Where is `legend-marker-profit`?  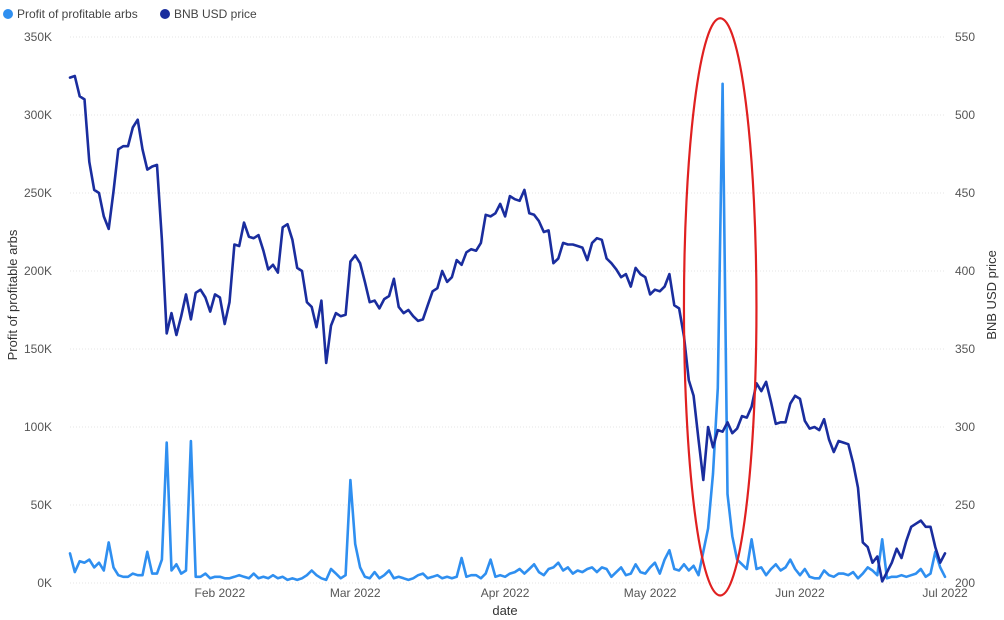 legend-marker-profit is located at coordinates (8, 14).